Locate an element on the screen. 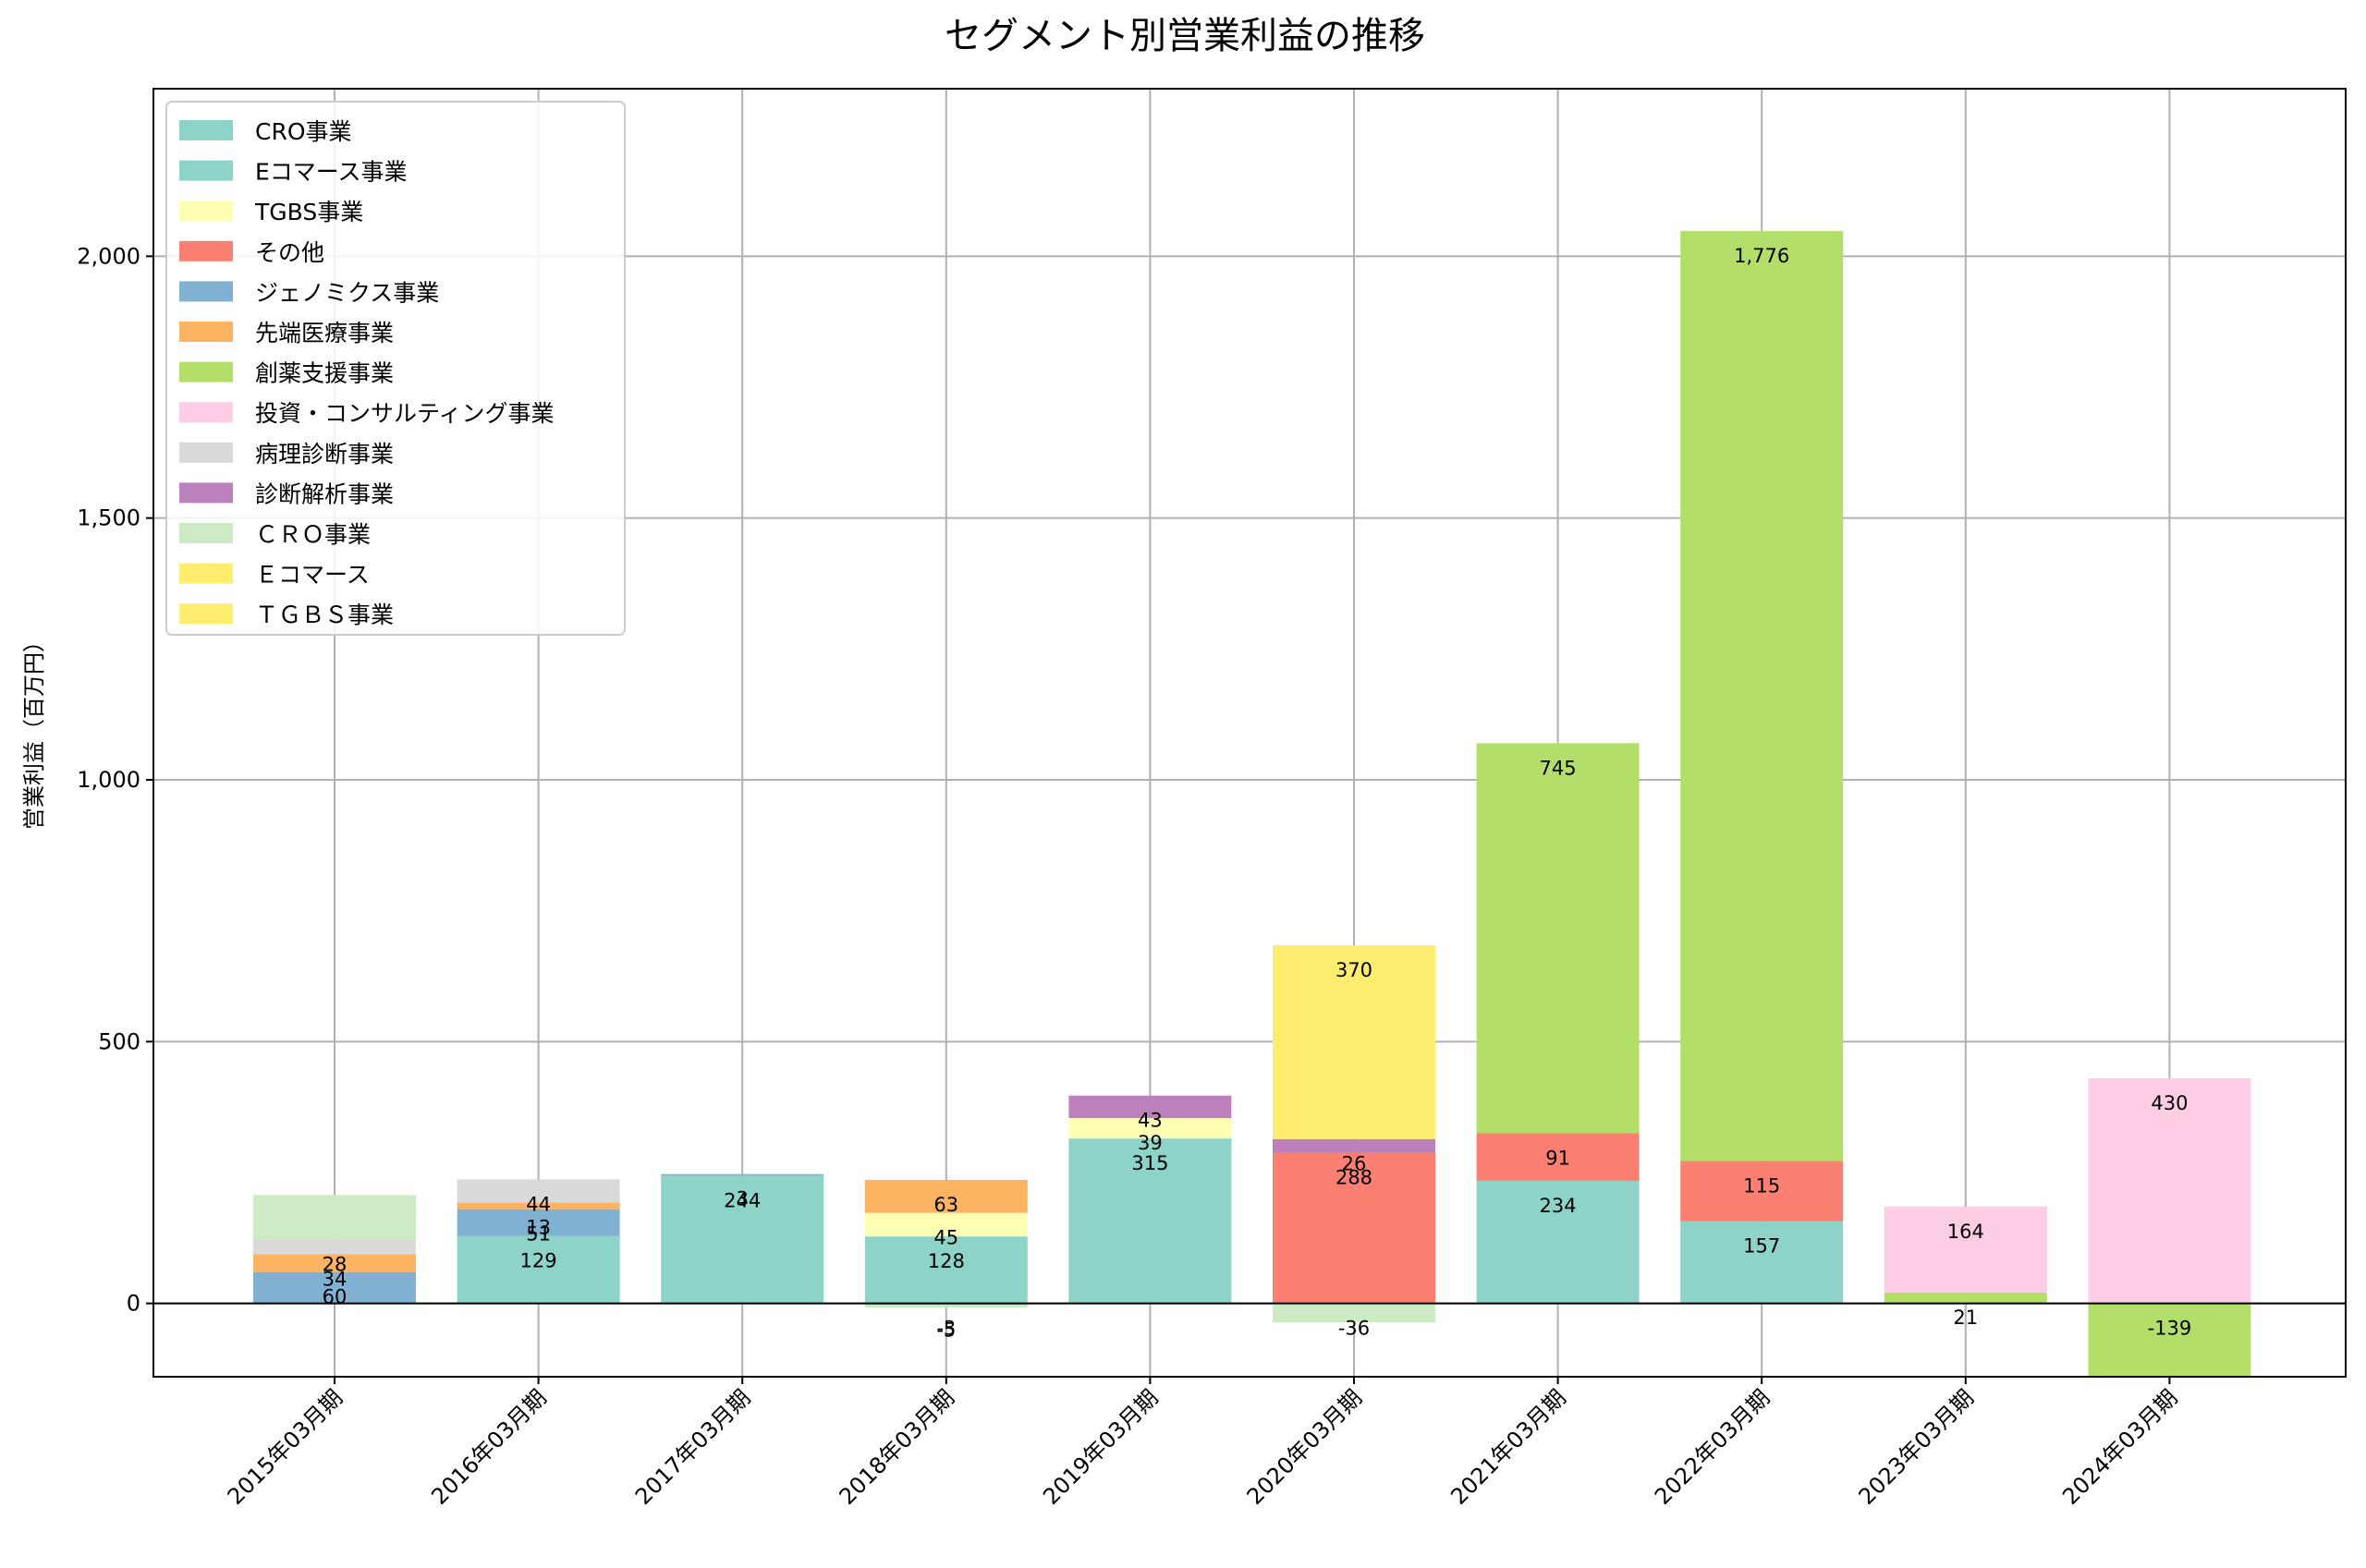 The width and height of the screenshot is (2366, 1568). legend-entry: Ｅコマース is located at coordinates (313, 575).